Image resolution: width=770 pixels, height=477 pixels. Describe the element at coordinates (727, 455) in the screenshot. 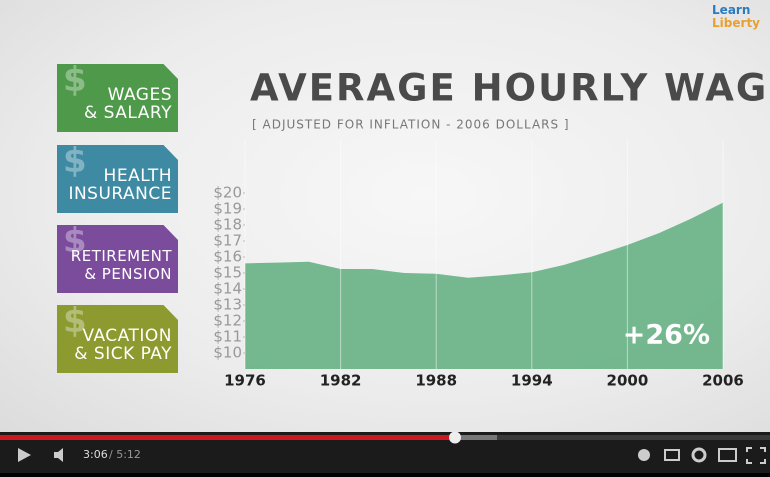

I see `theater-button` at that location.